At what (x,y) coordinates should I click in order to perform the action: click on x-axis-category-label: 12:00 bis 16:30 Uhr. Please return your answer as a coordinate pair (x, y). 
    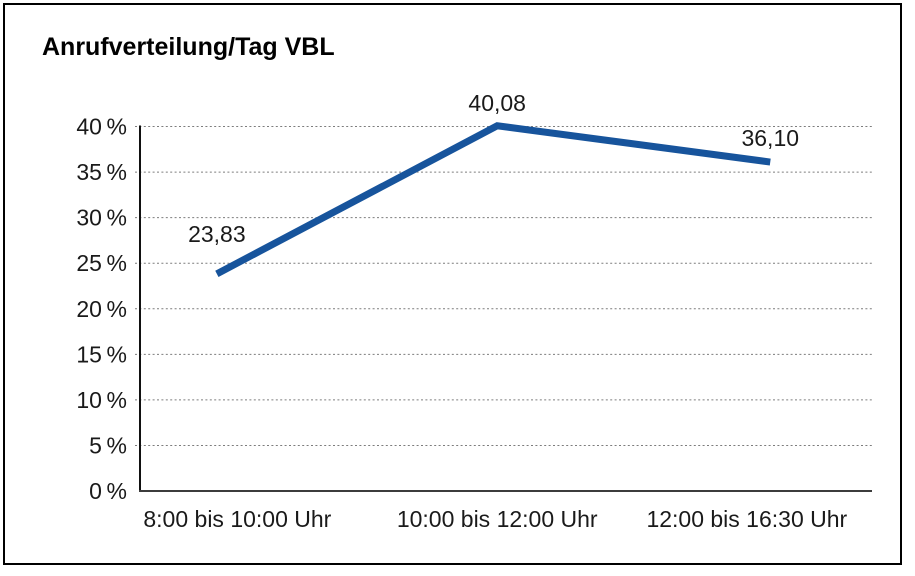
    Looking at the image, I should click on (746, 519).